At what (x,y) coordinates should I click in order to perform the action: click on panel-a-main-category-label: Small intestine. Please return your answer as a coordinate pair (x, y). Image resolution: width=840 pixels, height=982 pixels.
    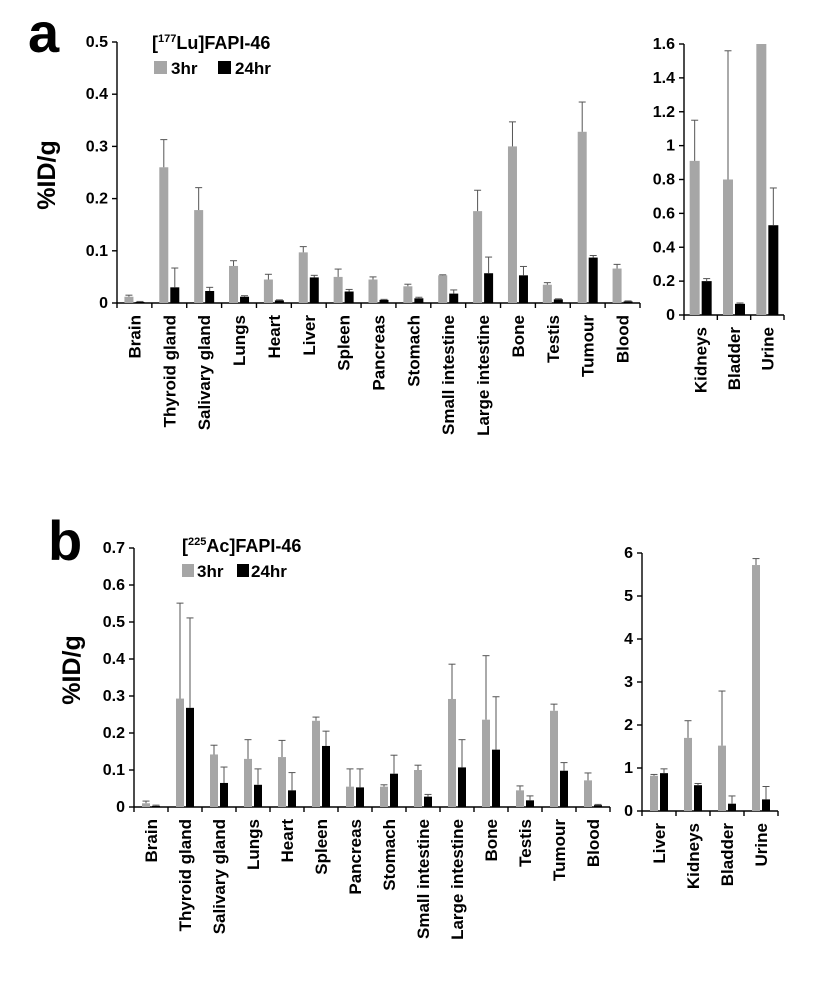
    Looking at the image, I should click on (448, 375).